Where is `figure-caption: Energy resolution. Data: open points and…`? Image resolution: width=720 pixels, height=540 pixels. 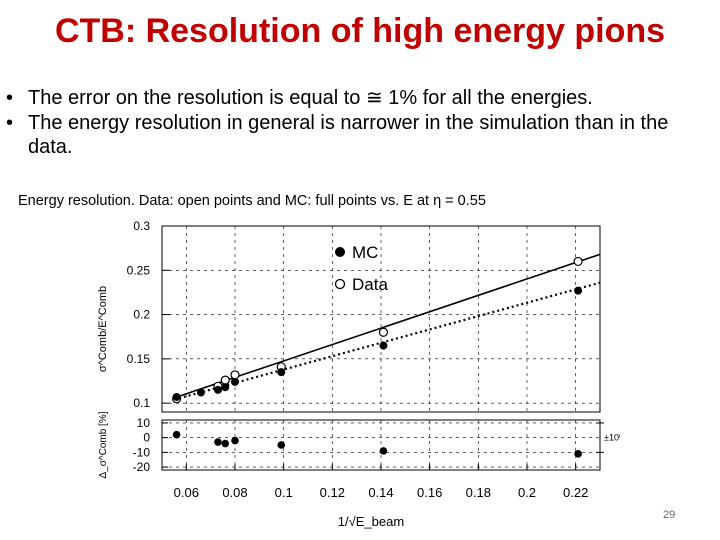 figure-caption: Energy resolution. Data: open points and… is located at coordinates (252, 201).